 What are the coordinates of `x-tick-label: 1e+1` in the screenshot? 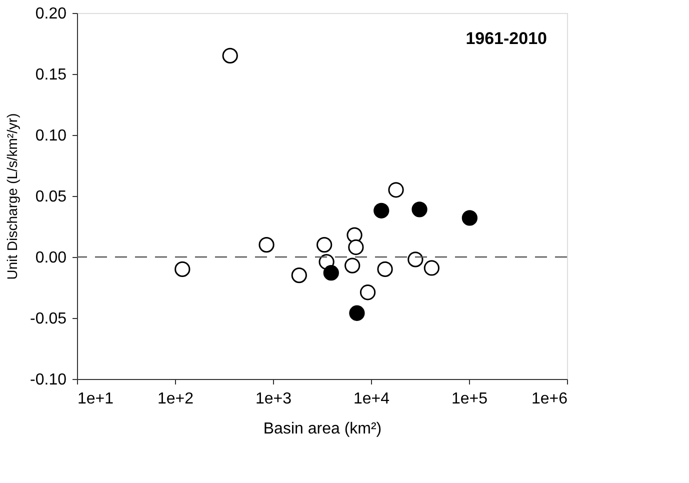 It's located at (96, 399).